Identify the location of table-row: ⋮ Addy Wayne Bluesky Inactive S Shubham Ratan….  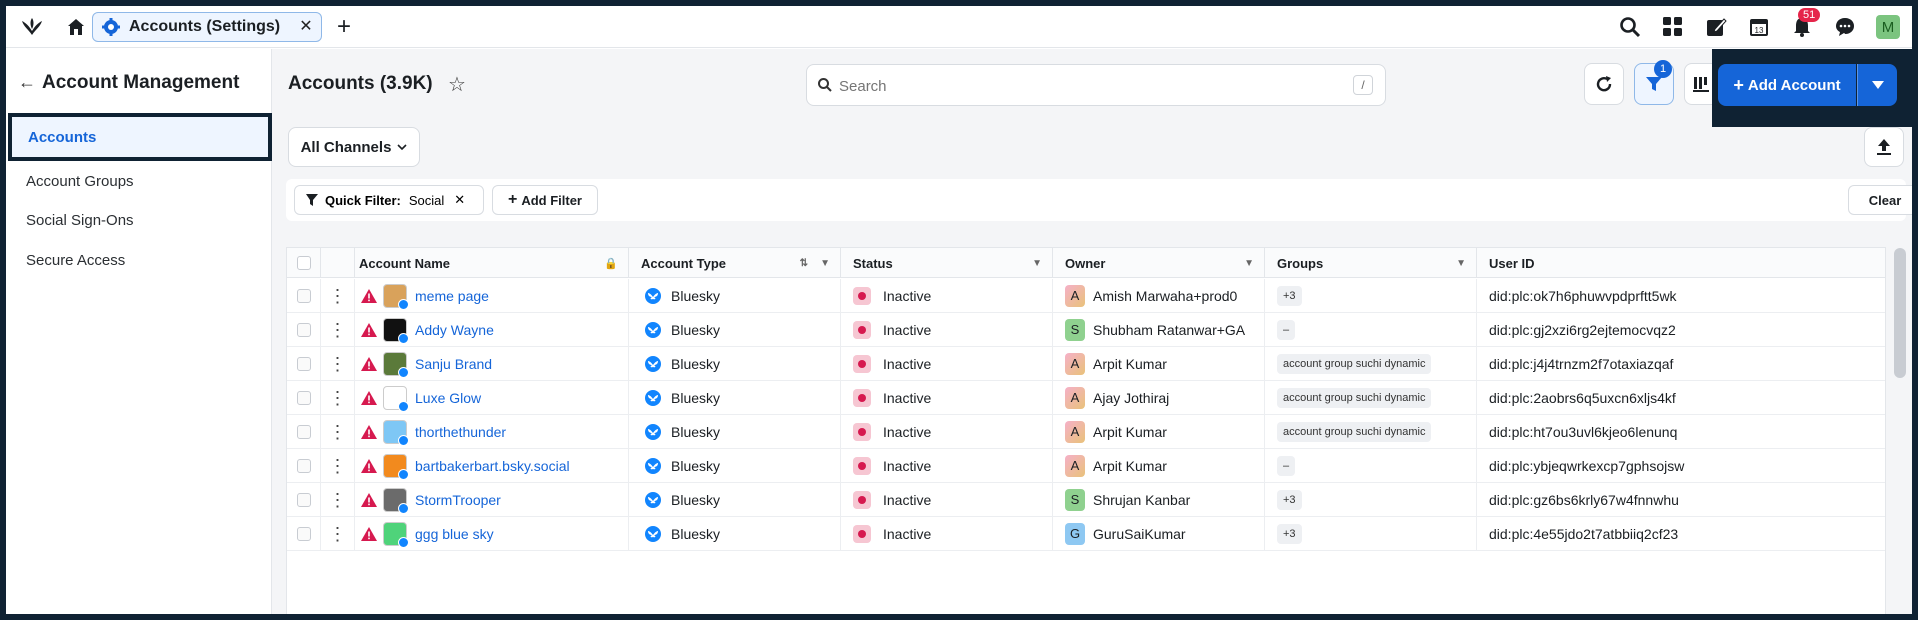
(1086, 330).